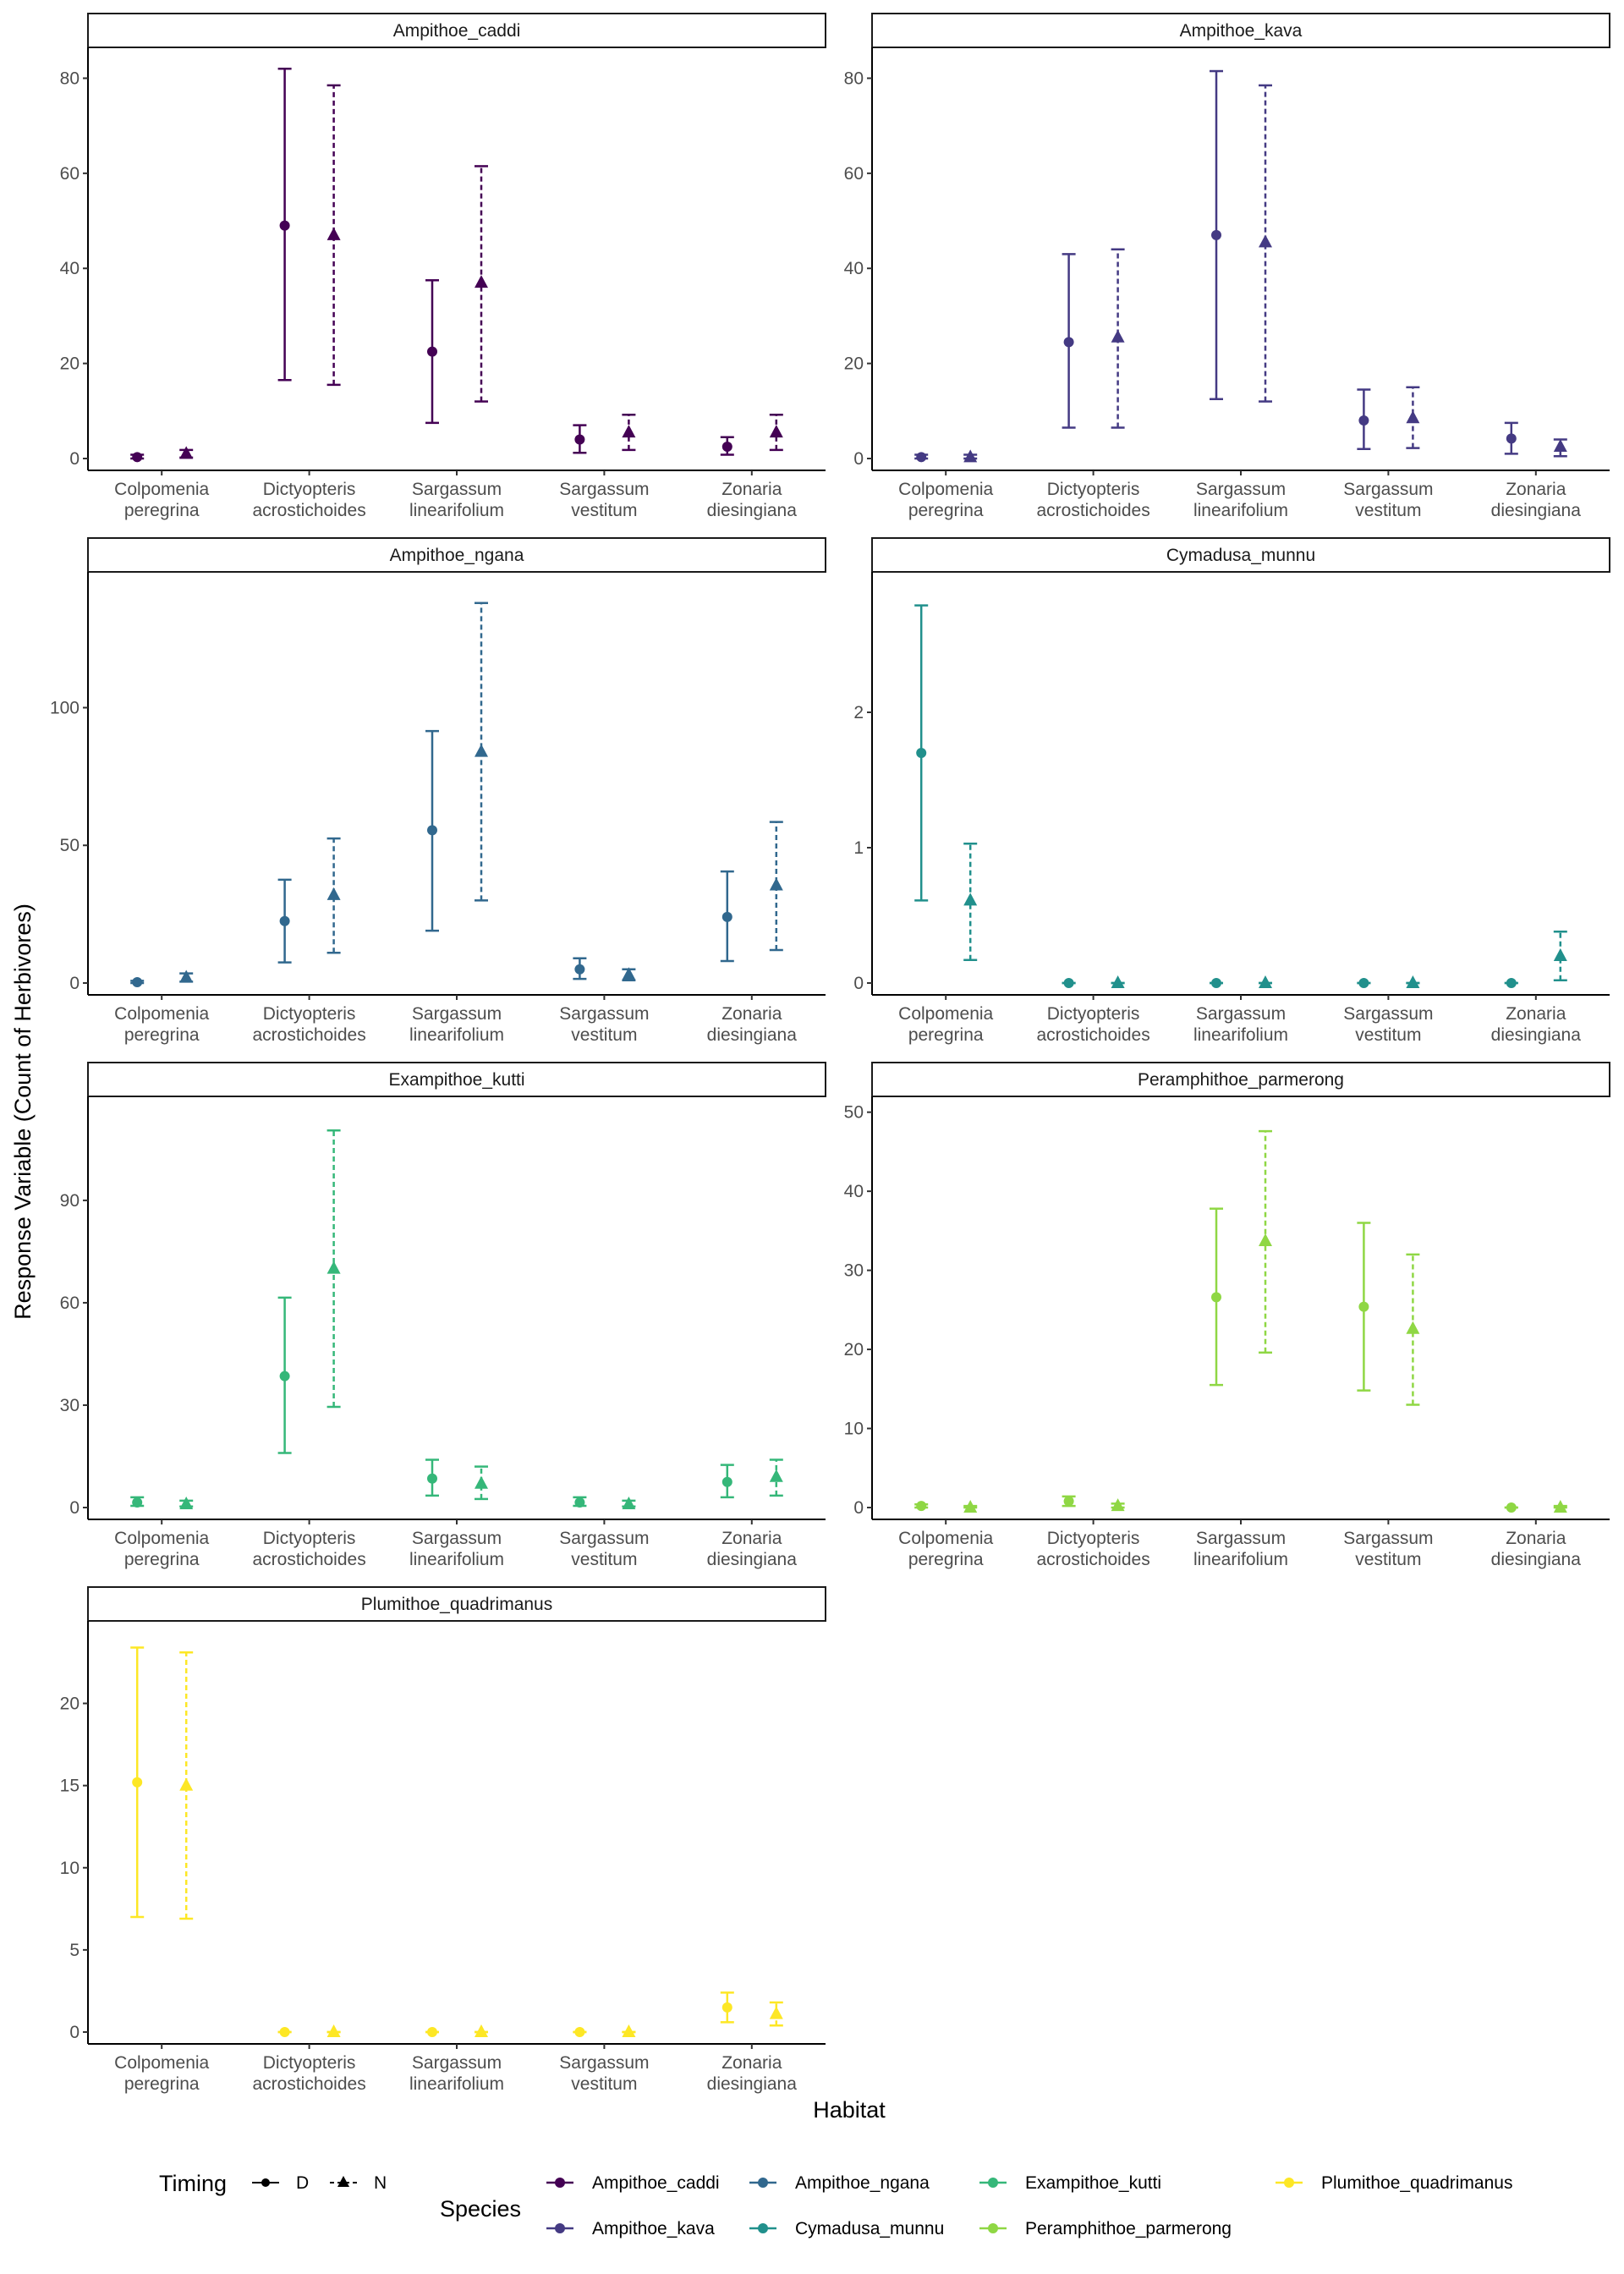 This screenshot has width=1624, height=2274. Describe the element at coordinates (70, 1405) in the screenshot. I see `y-tick-label: 30` at that location.